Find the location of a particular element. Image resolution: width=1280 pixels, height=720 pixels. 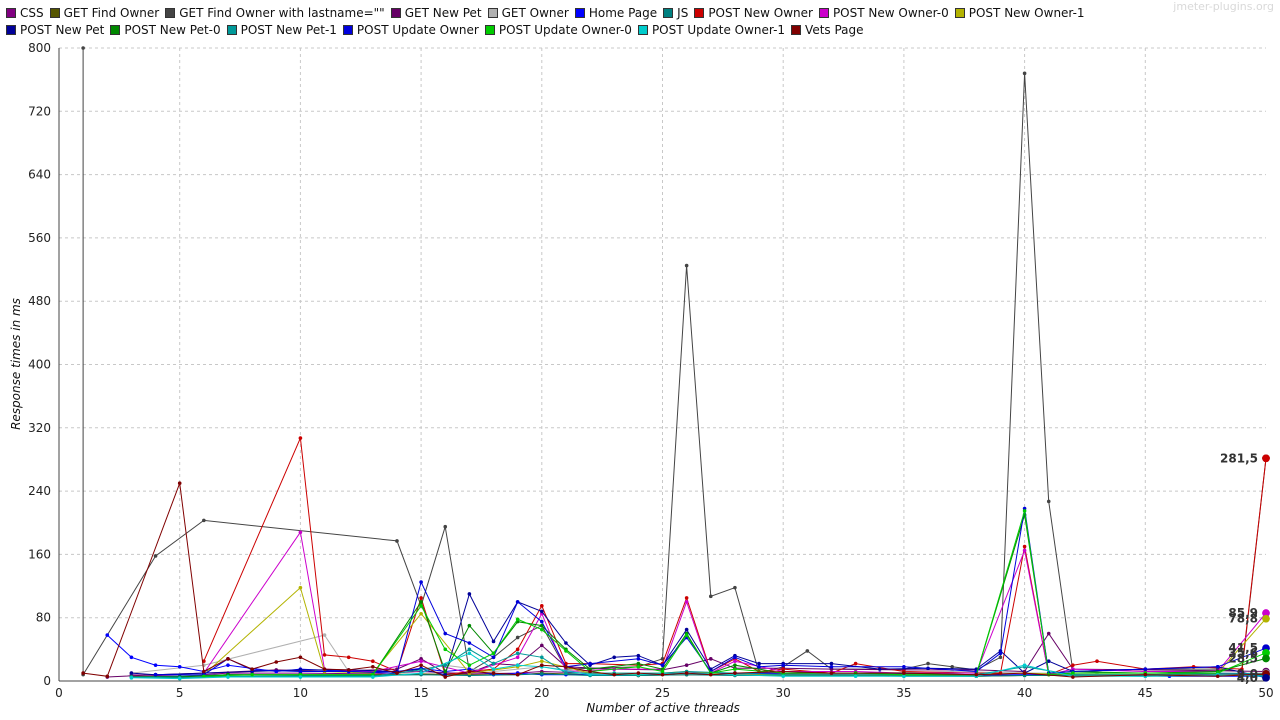

end-value-label: 78,8 is located at coordinates (1243, 619).